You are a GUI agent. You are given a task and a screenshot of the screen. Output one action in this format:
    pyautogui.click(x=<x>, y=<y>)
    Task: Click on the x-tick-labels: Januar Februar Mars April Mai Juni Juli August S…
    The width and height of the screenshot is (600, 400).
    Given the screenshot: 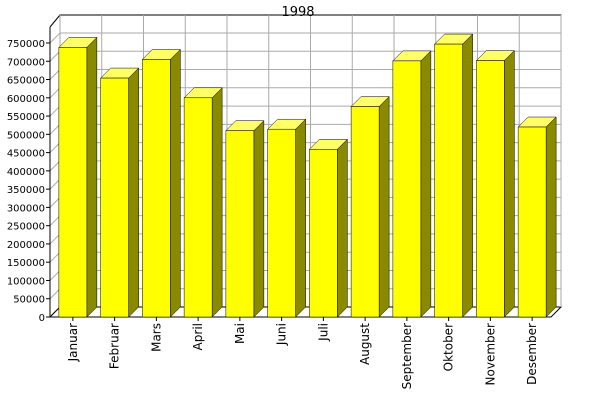 What is the action you would take?
    pyautogui.click(x=302, y=356)
    